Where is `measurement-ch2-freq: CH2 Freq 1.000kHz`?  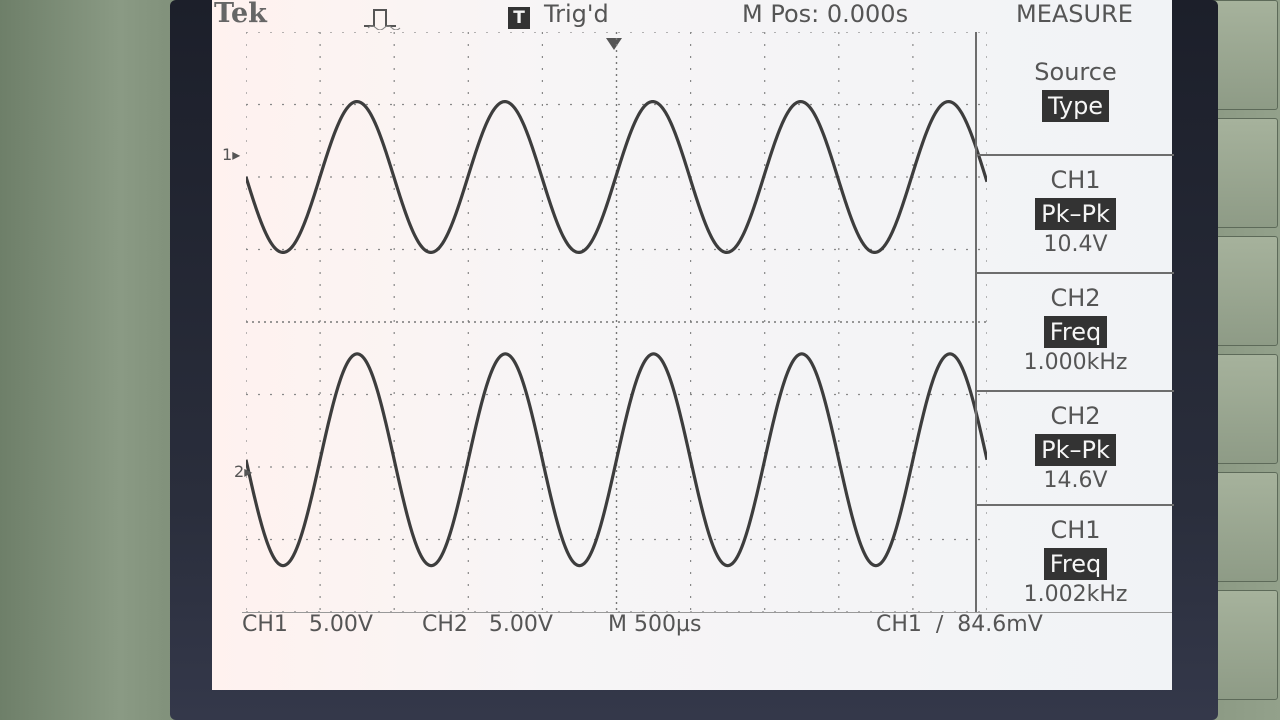 measurement-ch2-freq: CH2 Freq 1.000kHz is located at coordinates (1075, 333).